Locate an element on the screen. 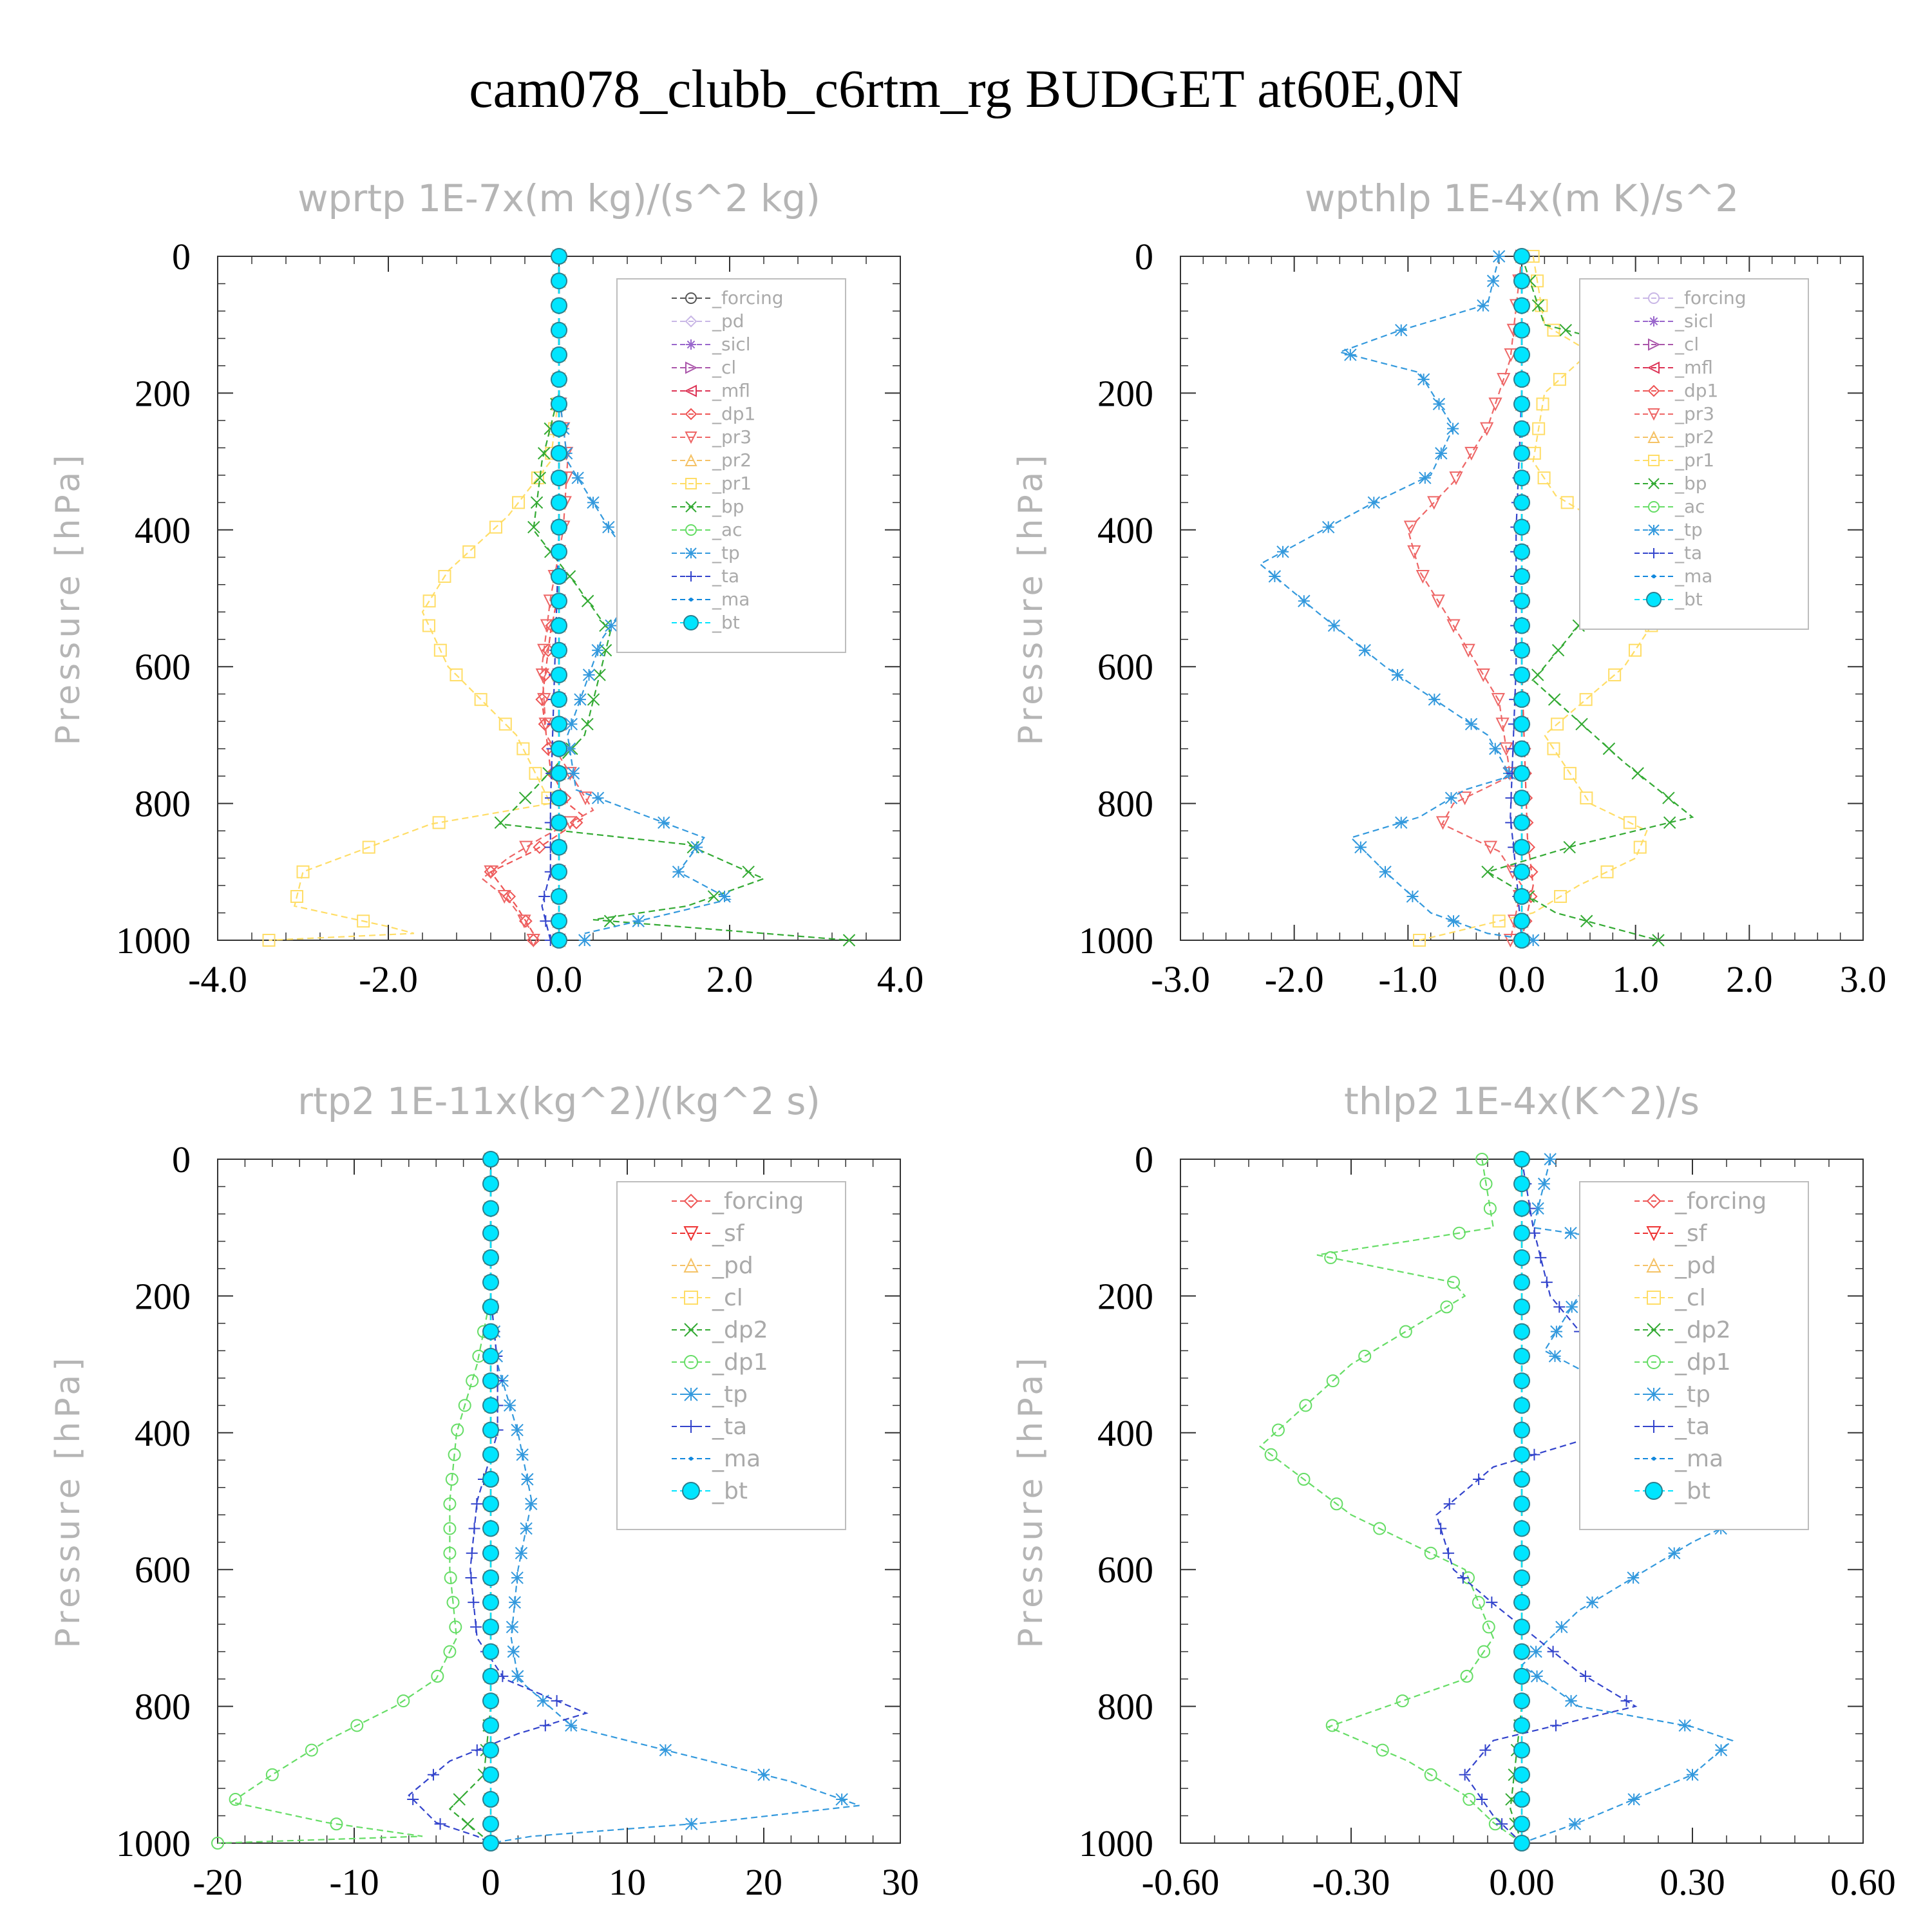 The height and width of the screenshot is (1932, 1932). series-pr3 is located at coordinates (1466, 599).